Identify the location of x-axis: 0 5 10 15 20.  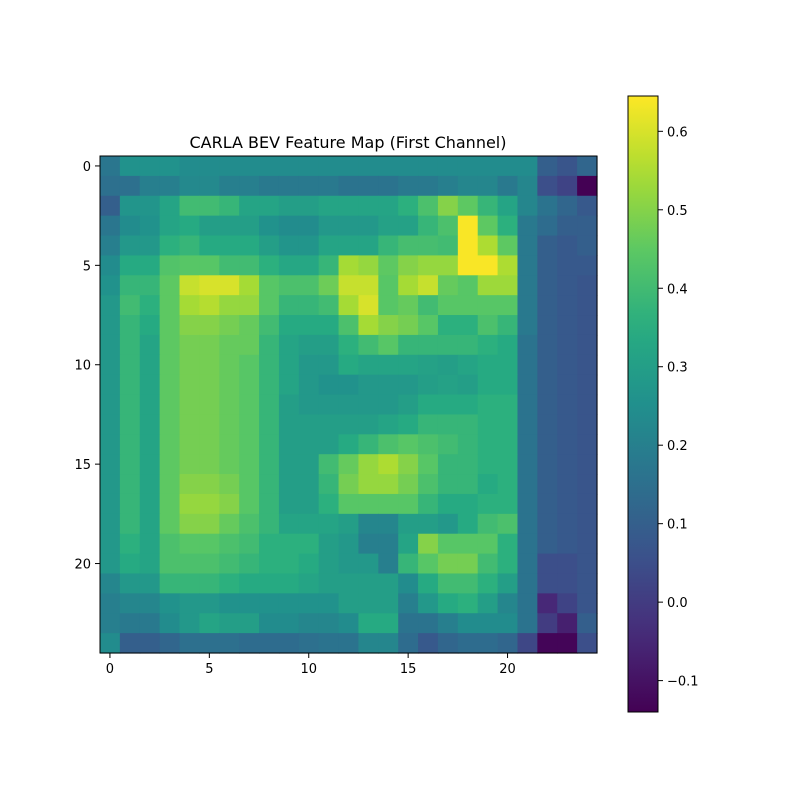
(311, 665).